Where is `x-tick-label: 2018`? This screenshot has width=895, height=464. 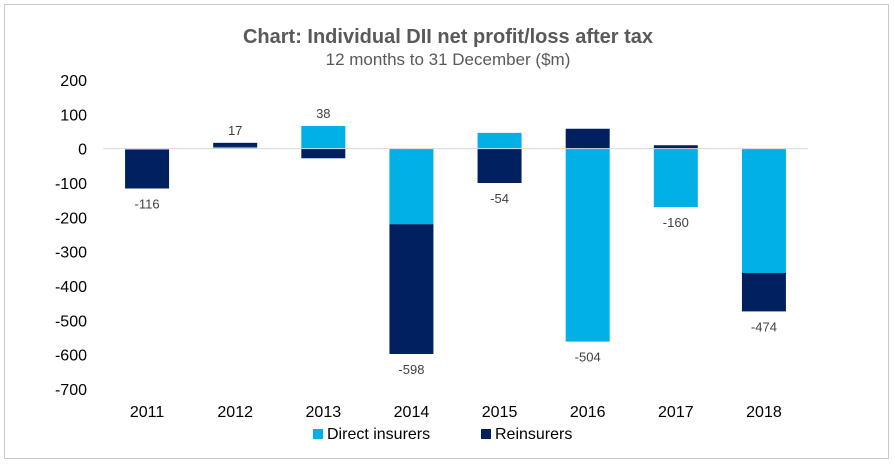 x-tick-label: 2018 is located at coordinates (764, 412).